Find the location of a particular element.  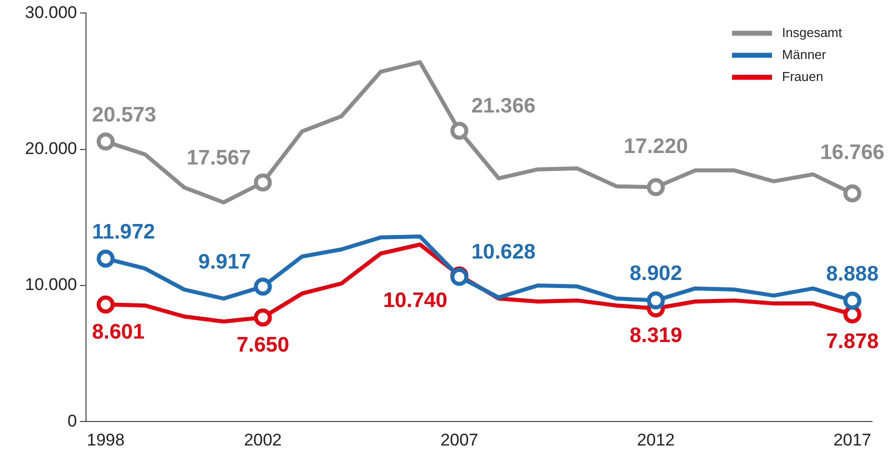

data-label: 9.917 is located at coordinates (224, 262).